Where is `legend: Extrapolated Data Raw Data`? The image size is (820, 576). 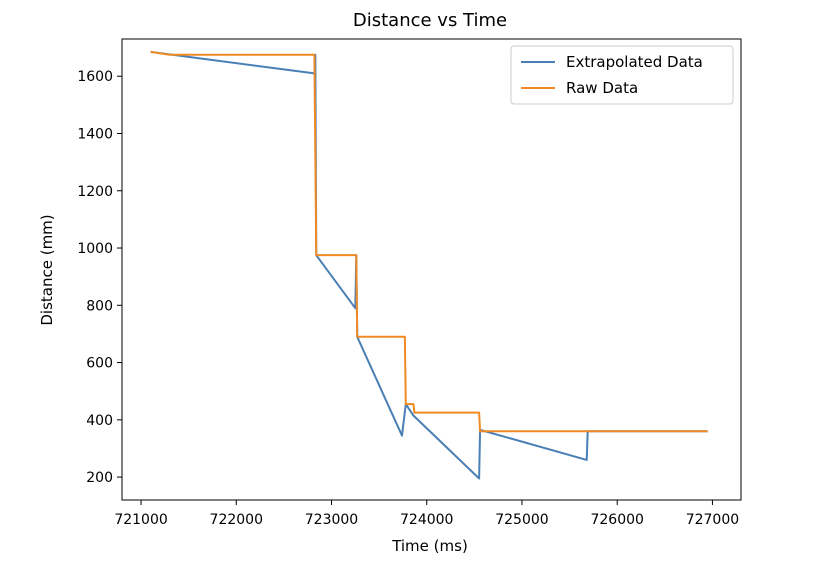 legend: Extrapolated Data Raw Data is located at coordinates (622, 75).